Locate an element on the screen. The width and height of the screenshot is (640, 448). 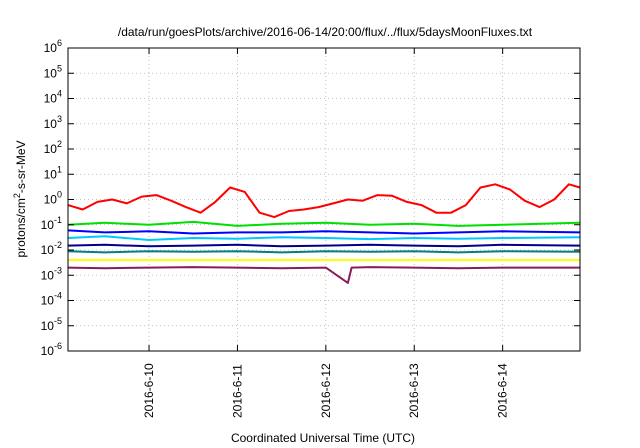
y-tick-label: 10⁻⁶ is located at coordinates (51, 349).